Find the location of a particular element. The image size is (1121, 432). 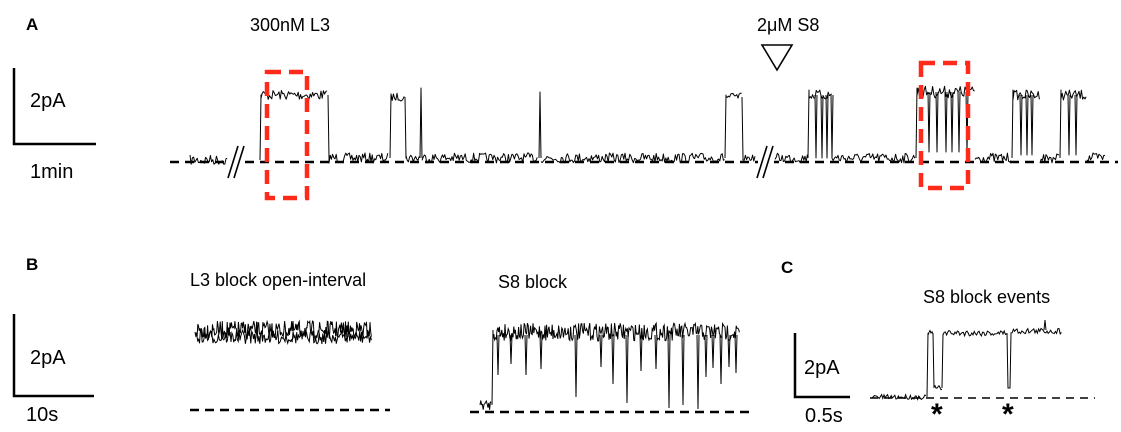

panel-c-label: C is located at coordinates (787, 267).